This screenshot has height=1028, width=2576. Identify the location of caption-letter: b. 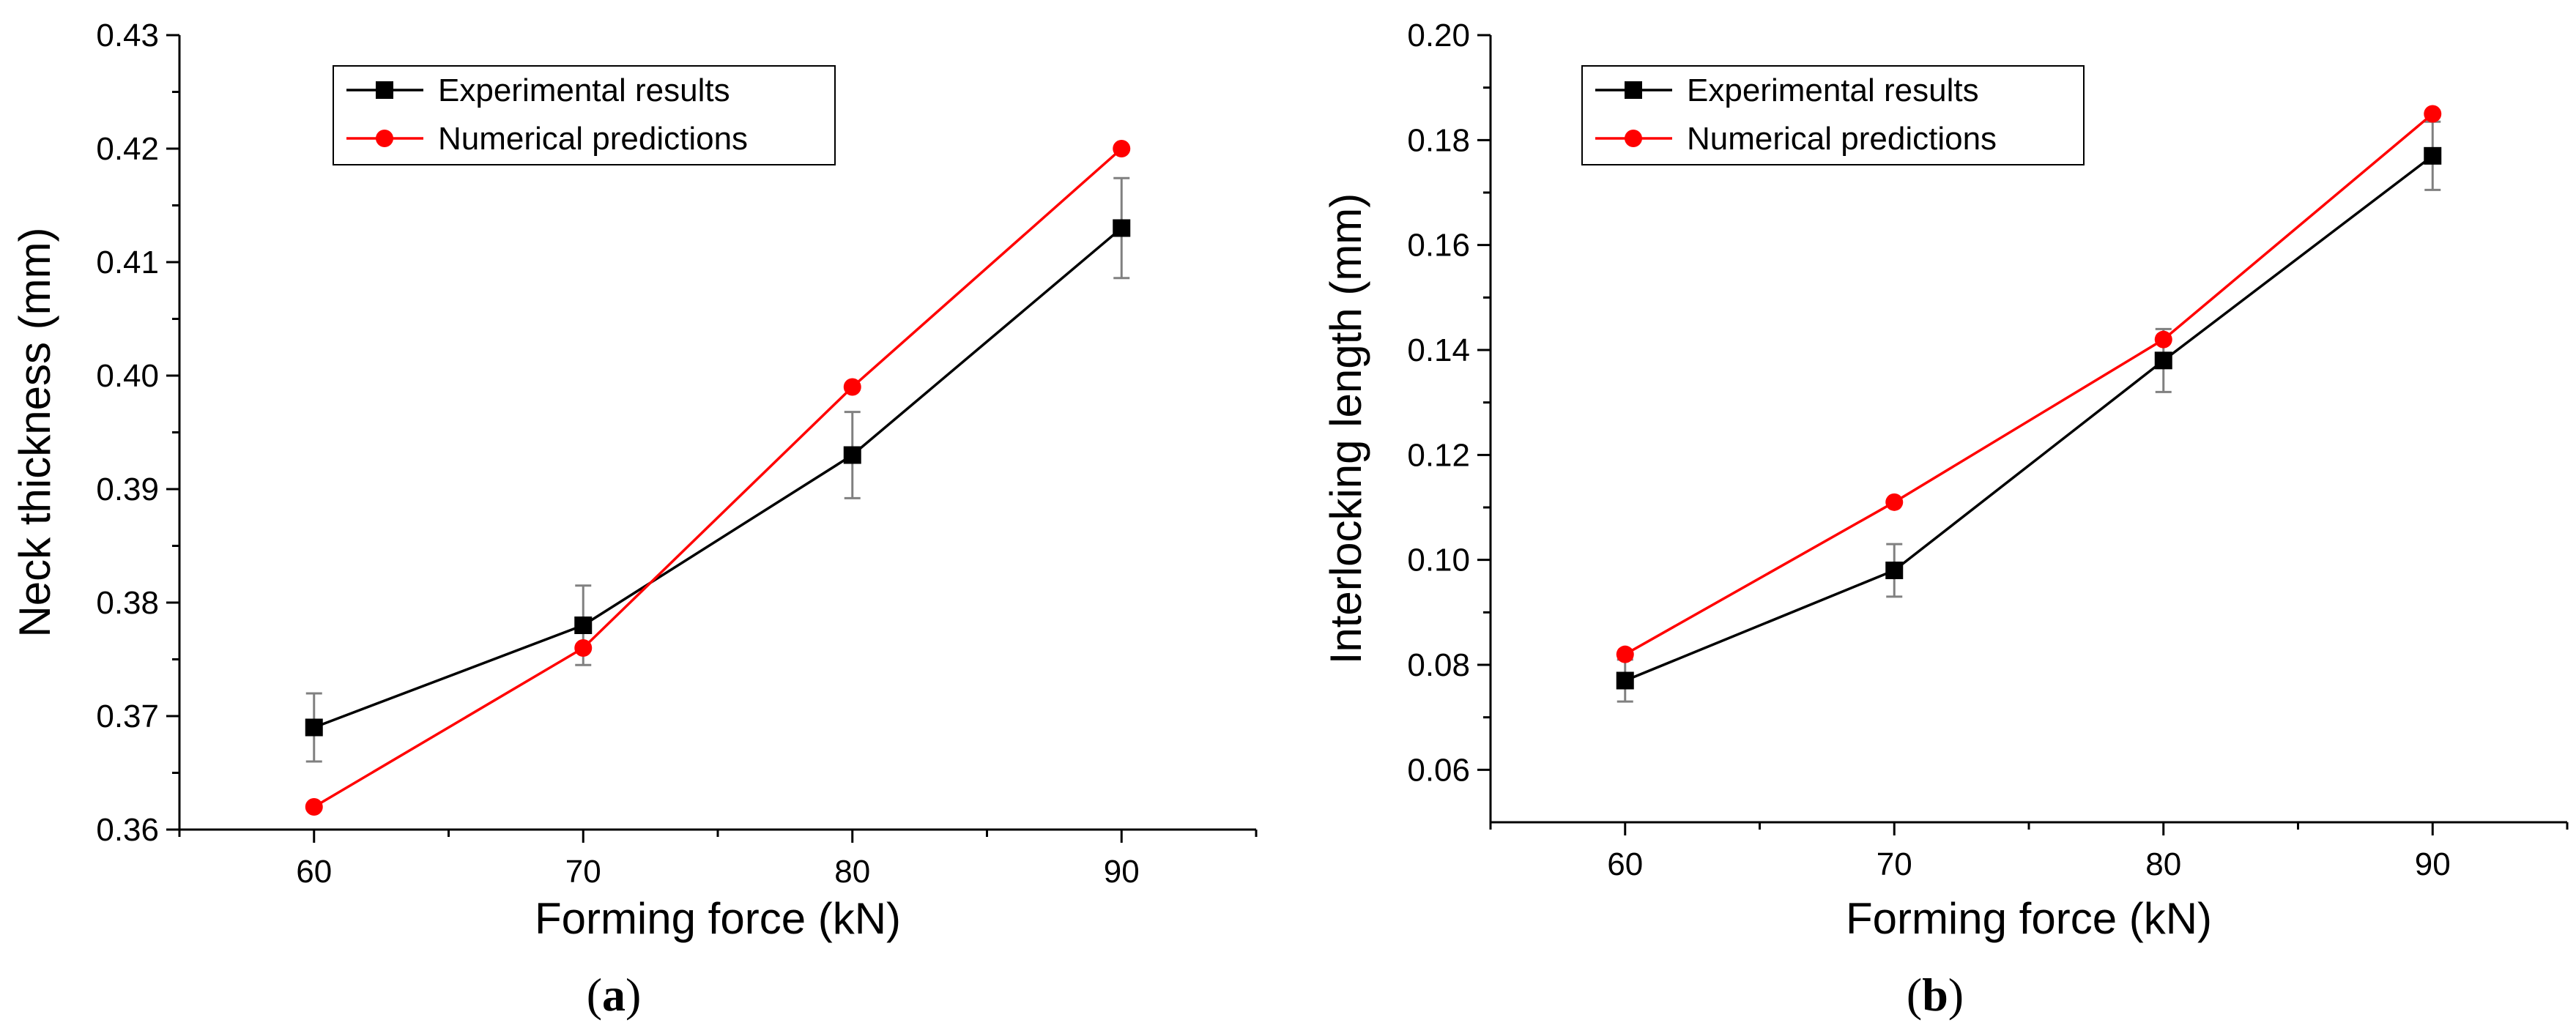
(1935, 995).